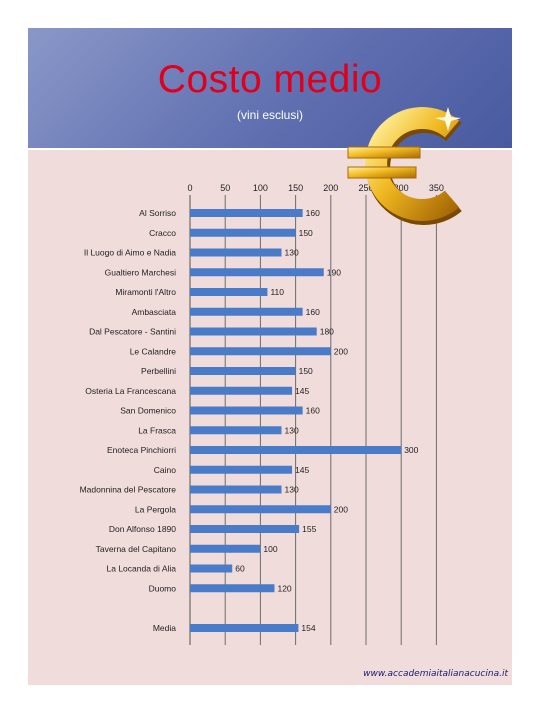 This screenshot has height=720, width=540. Describe the element at coordinates (334, 272) in the screenshot. I see `value-label: 190` at that location.